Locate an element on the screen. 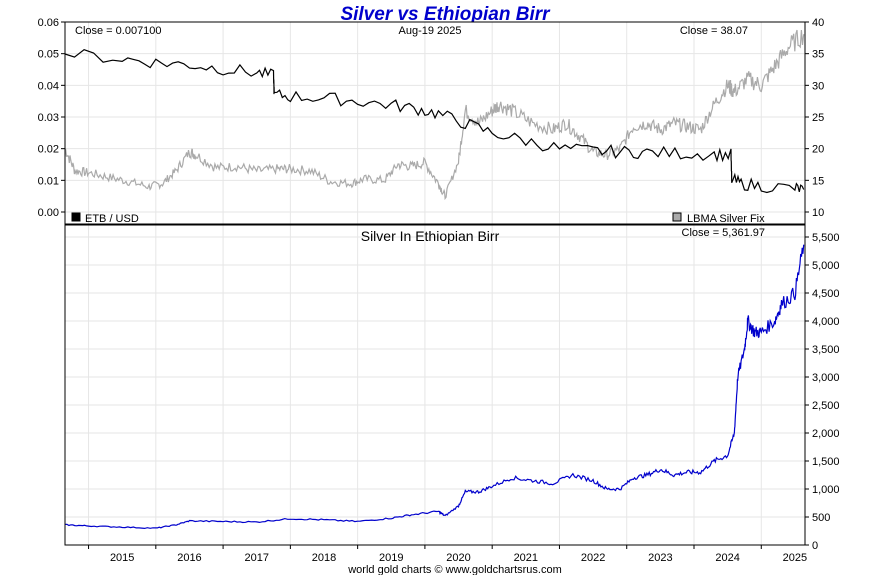  chart-title: Silver vs Ethiopian Birr is located at coordinates (445, 14).